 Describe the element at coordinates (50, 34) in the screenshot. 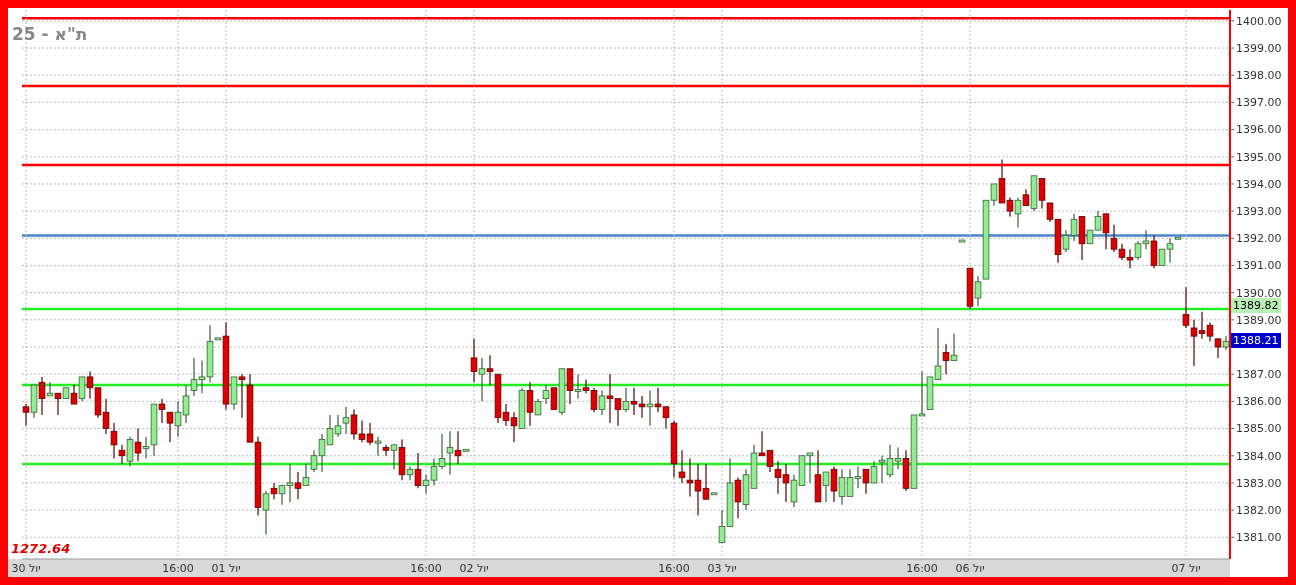

I see `text: ת"א - 25` at that location.